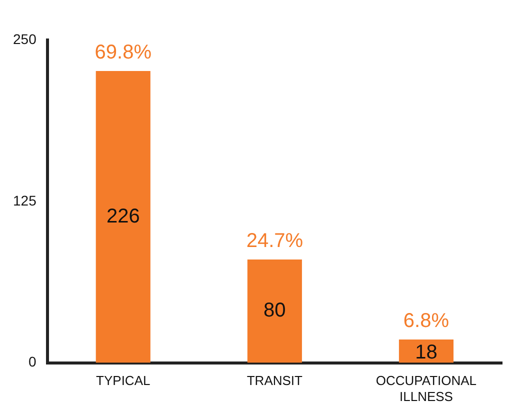  Describe the element at coordinates (25, 38) in the screenshot. I see `y-tick-label: 250` at that location.